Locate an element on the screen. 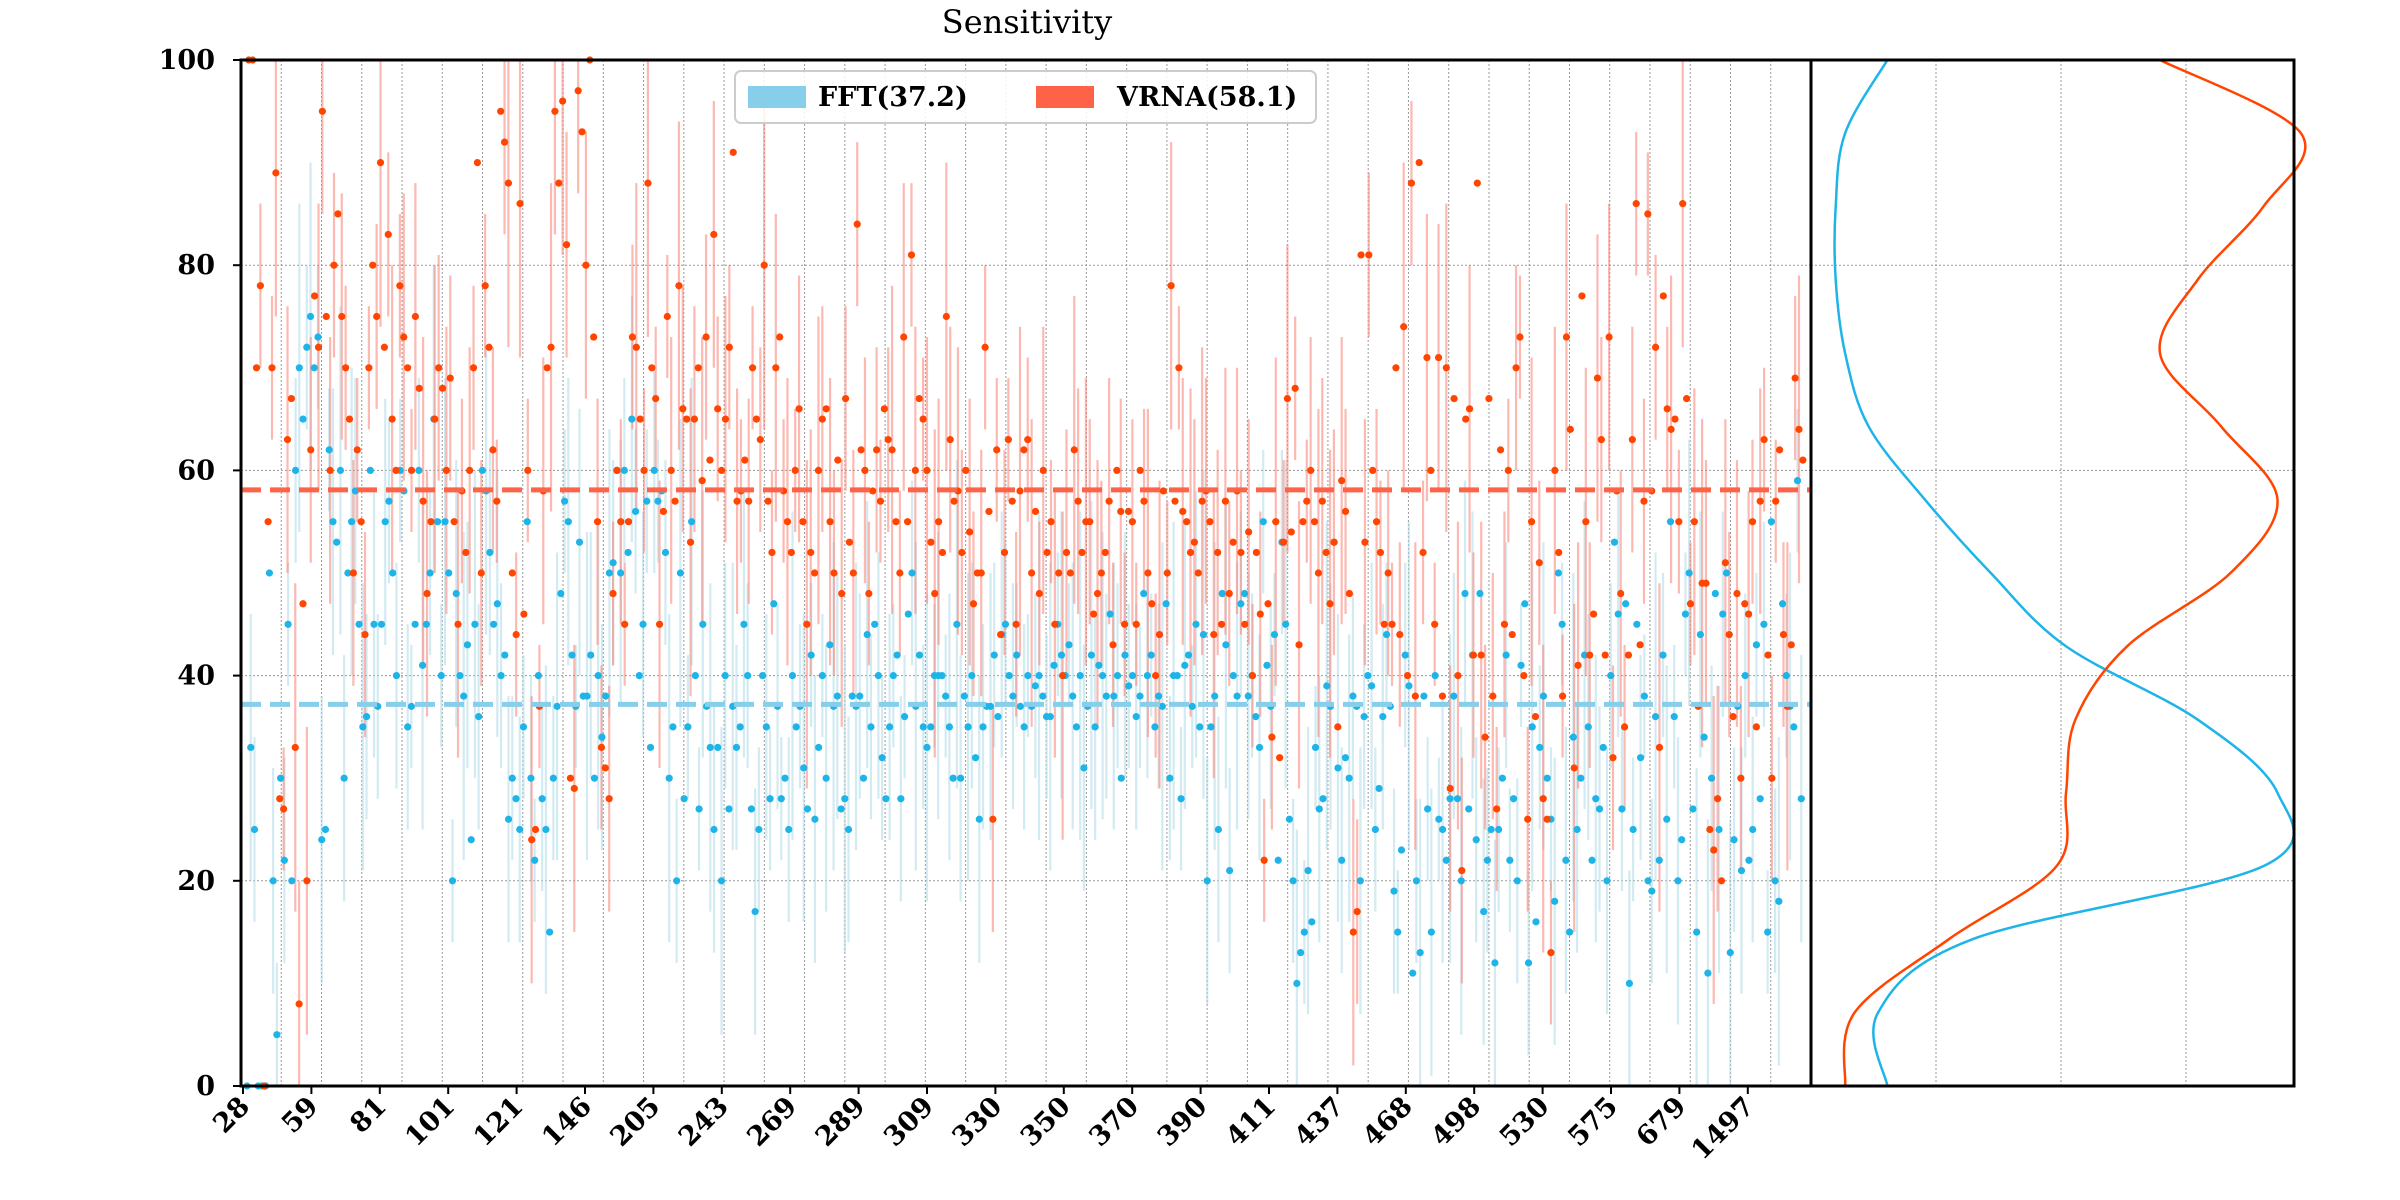 Image resolution: width=2400 pixels, height=1200 pixels. x-tick-label: 437 is located at coordinates (1320, 1122).